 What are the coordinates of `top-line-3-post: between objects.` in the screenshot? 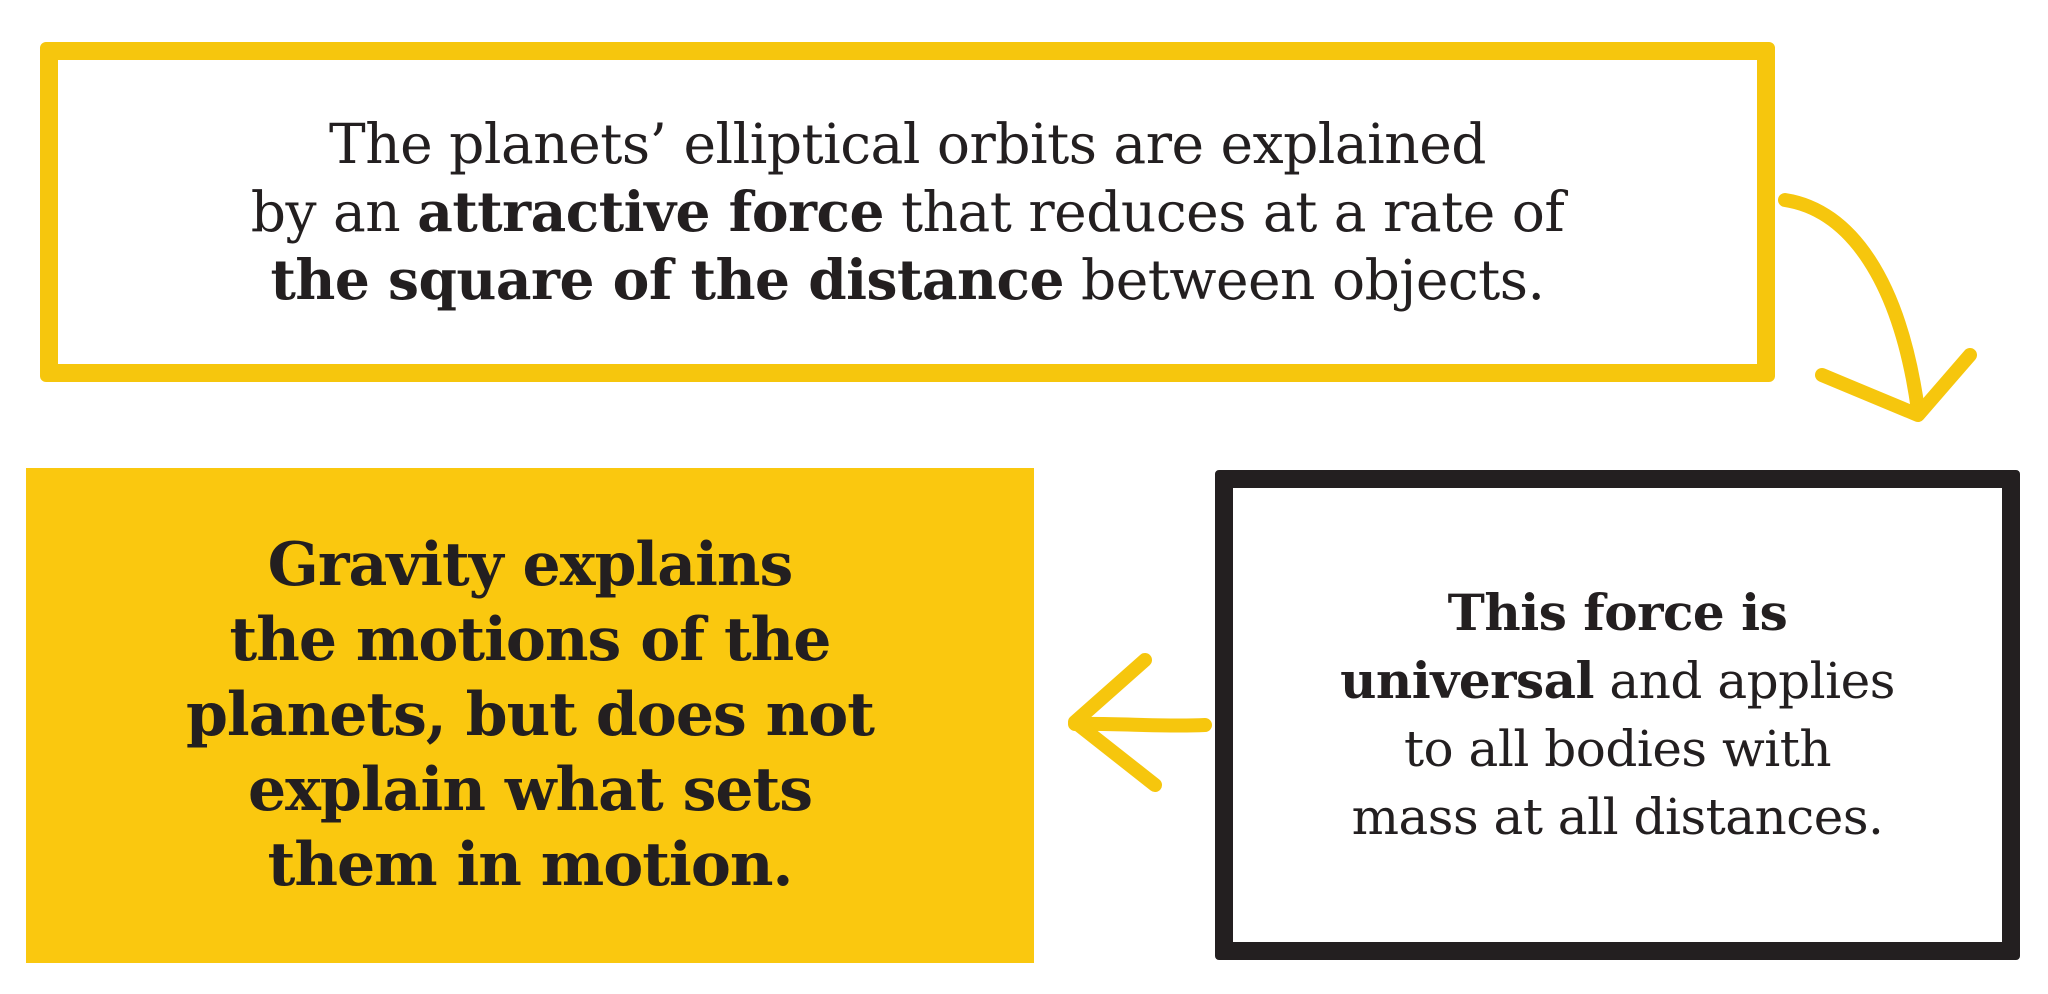 It's located at (1304, 280).